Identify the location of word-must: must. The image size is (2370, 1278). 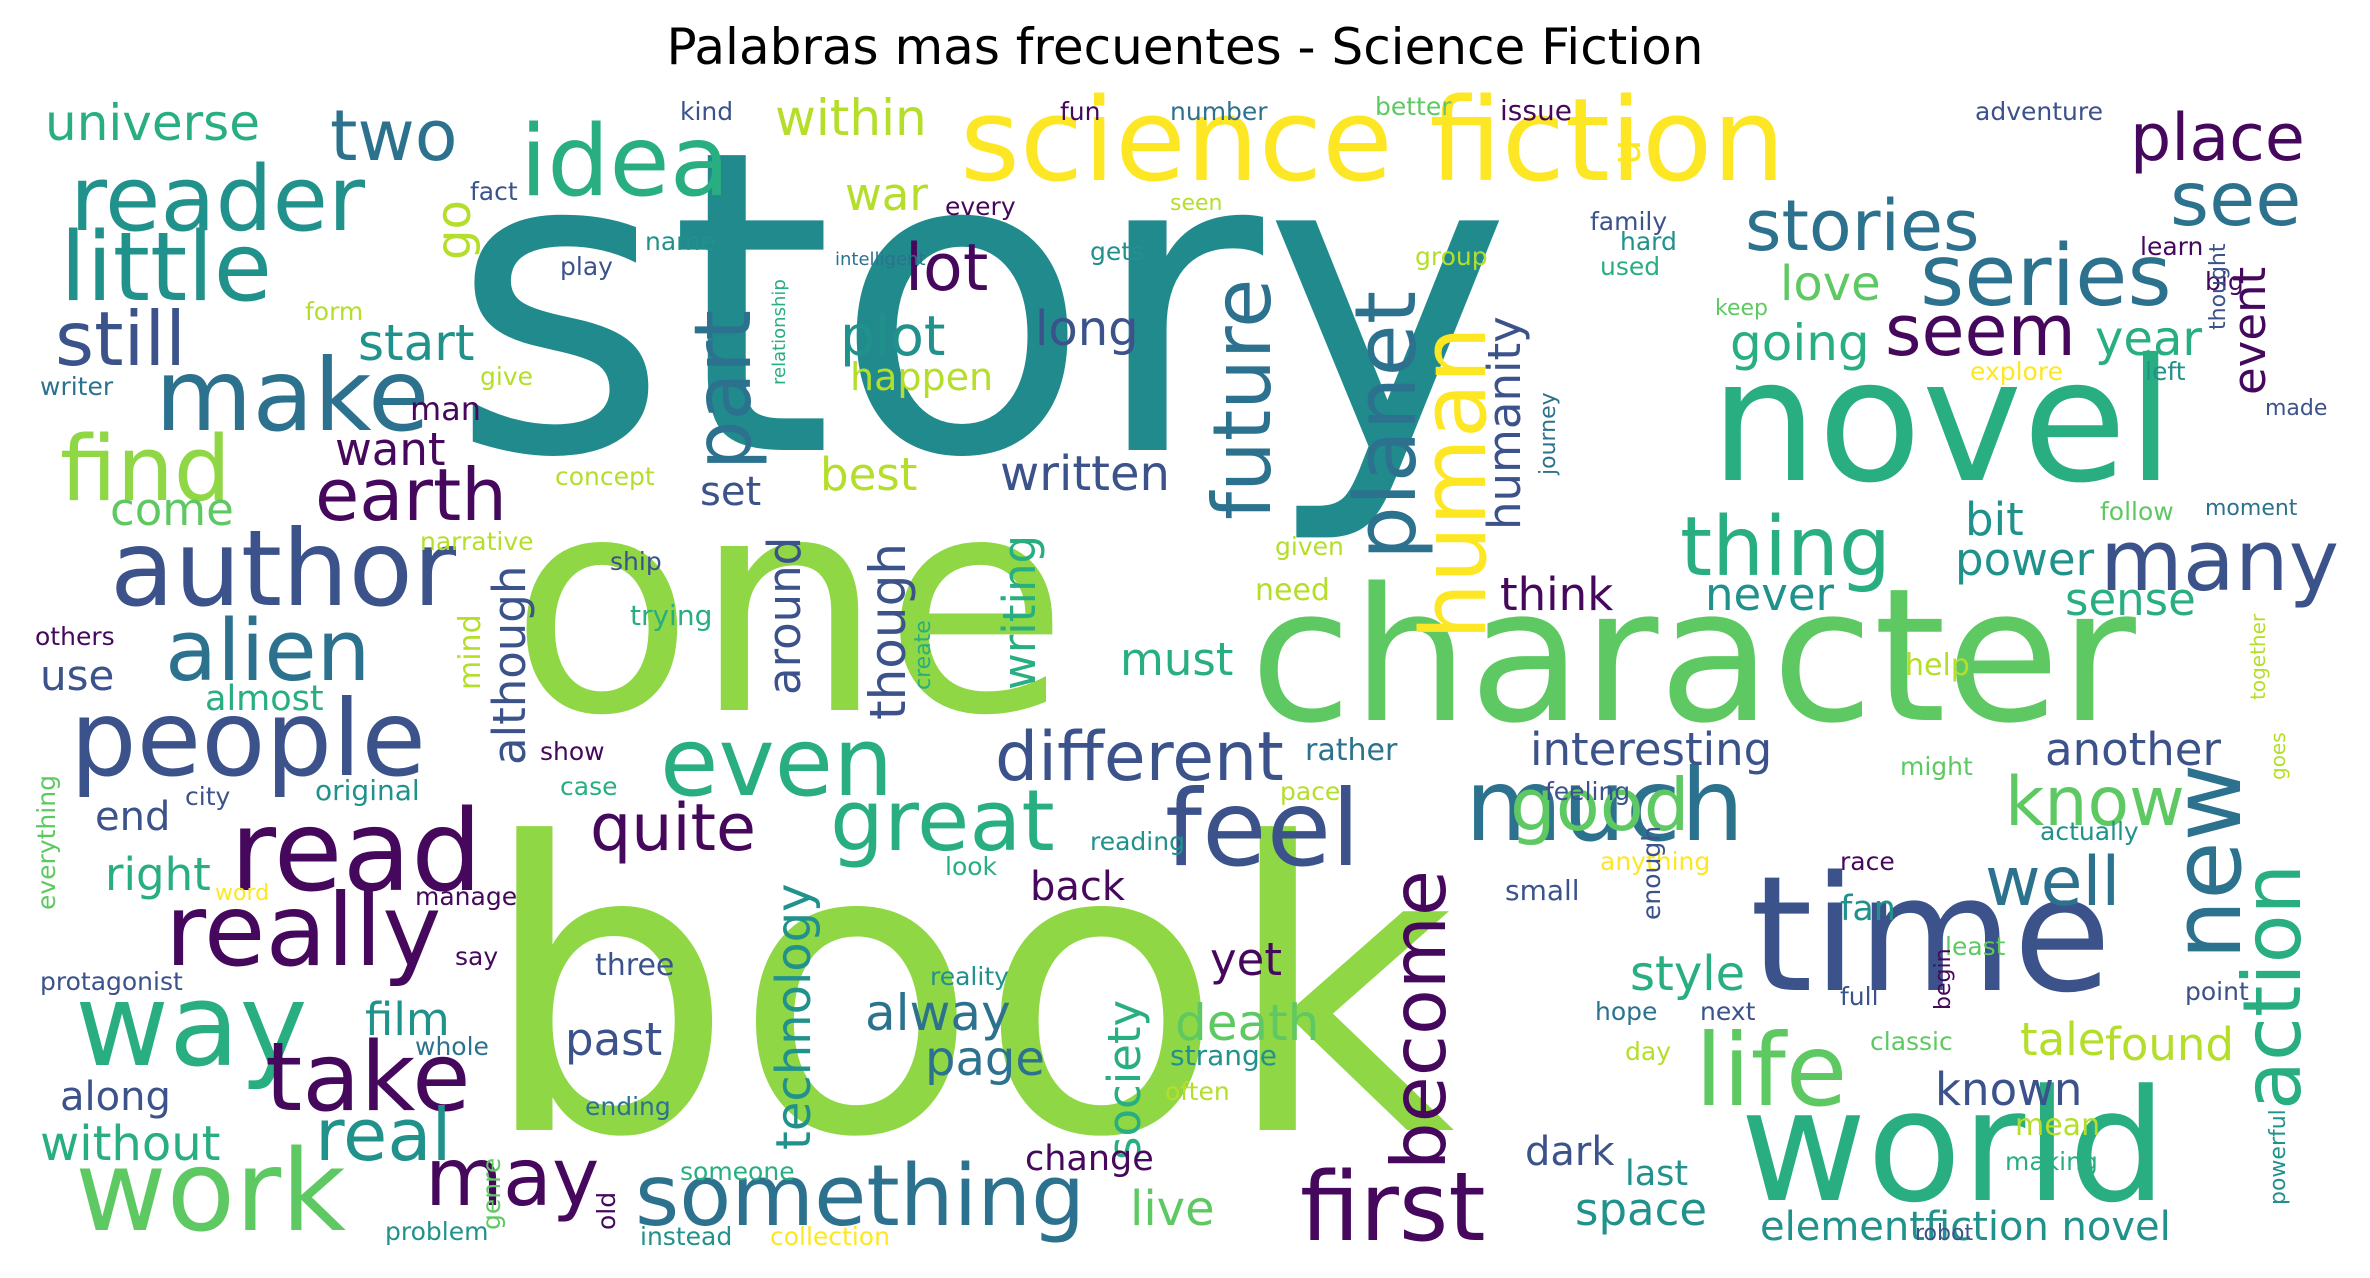
(1176, 659).